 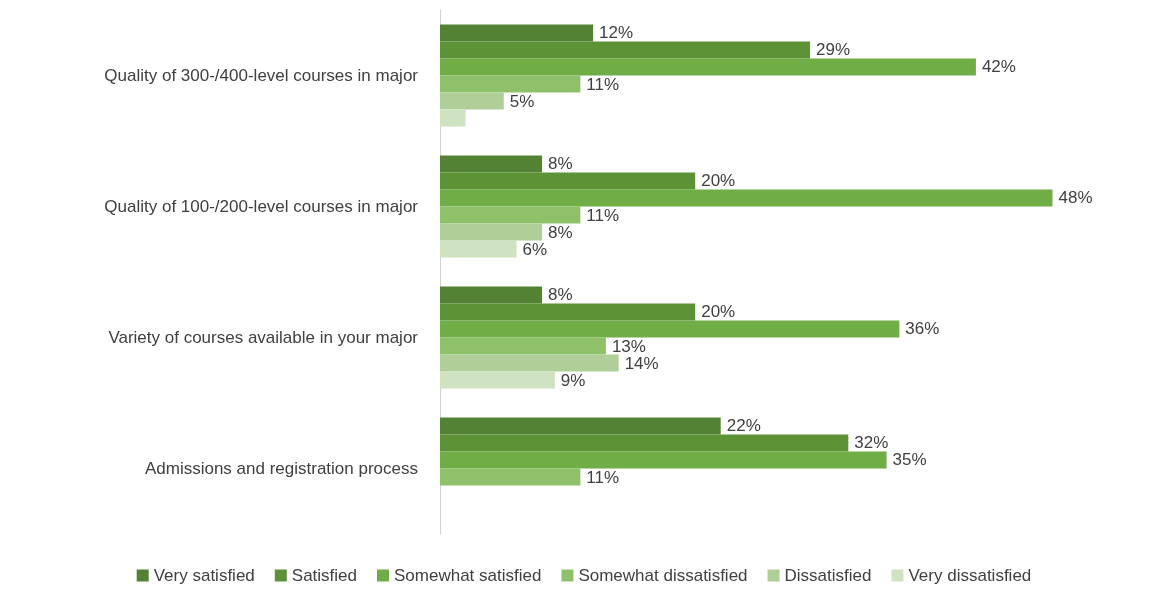 I want to click on data-label: 35%, so click(x=909, y=460).